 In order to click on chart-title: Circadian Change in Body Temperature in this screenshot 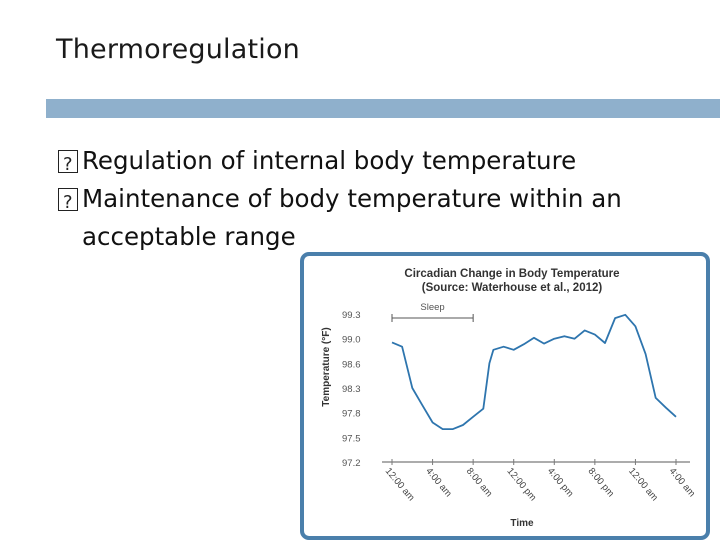, I will do `click(511, 274)`.